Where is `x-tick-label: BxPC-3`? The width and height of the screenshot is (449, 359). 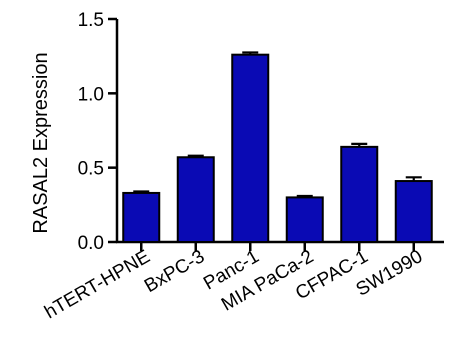
x-tick-label: BxPC-3 is located at coordinates (174, 271).